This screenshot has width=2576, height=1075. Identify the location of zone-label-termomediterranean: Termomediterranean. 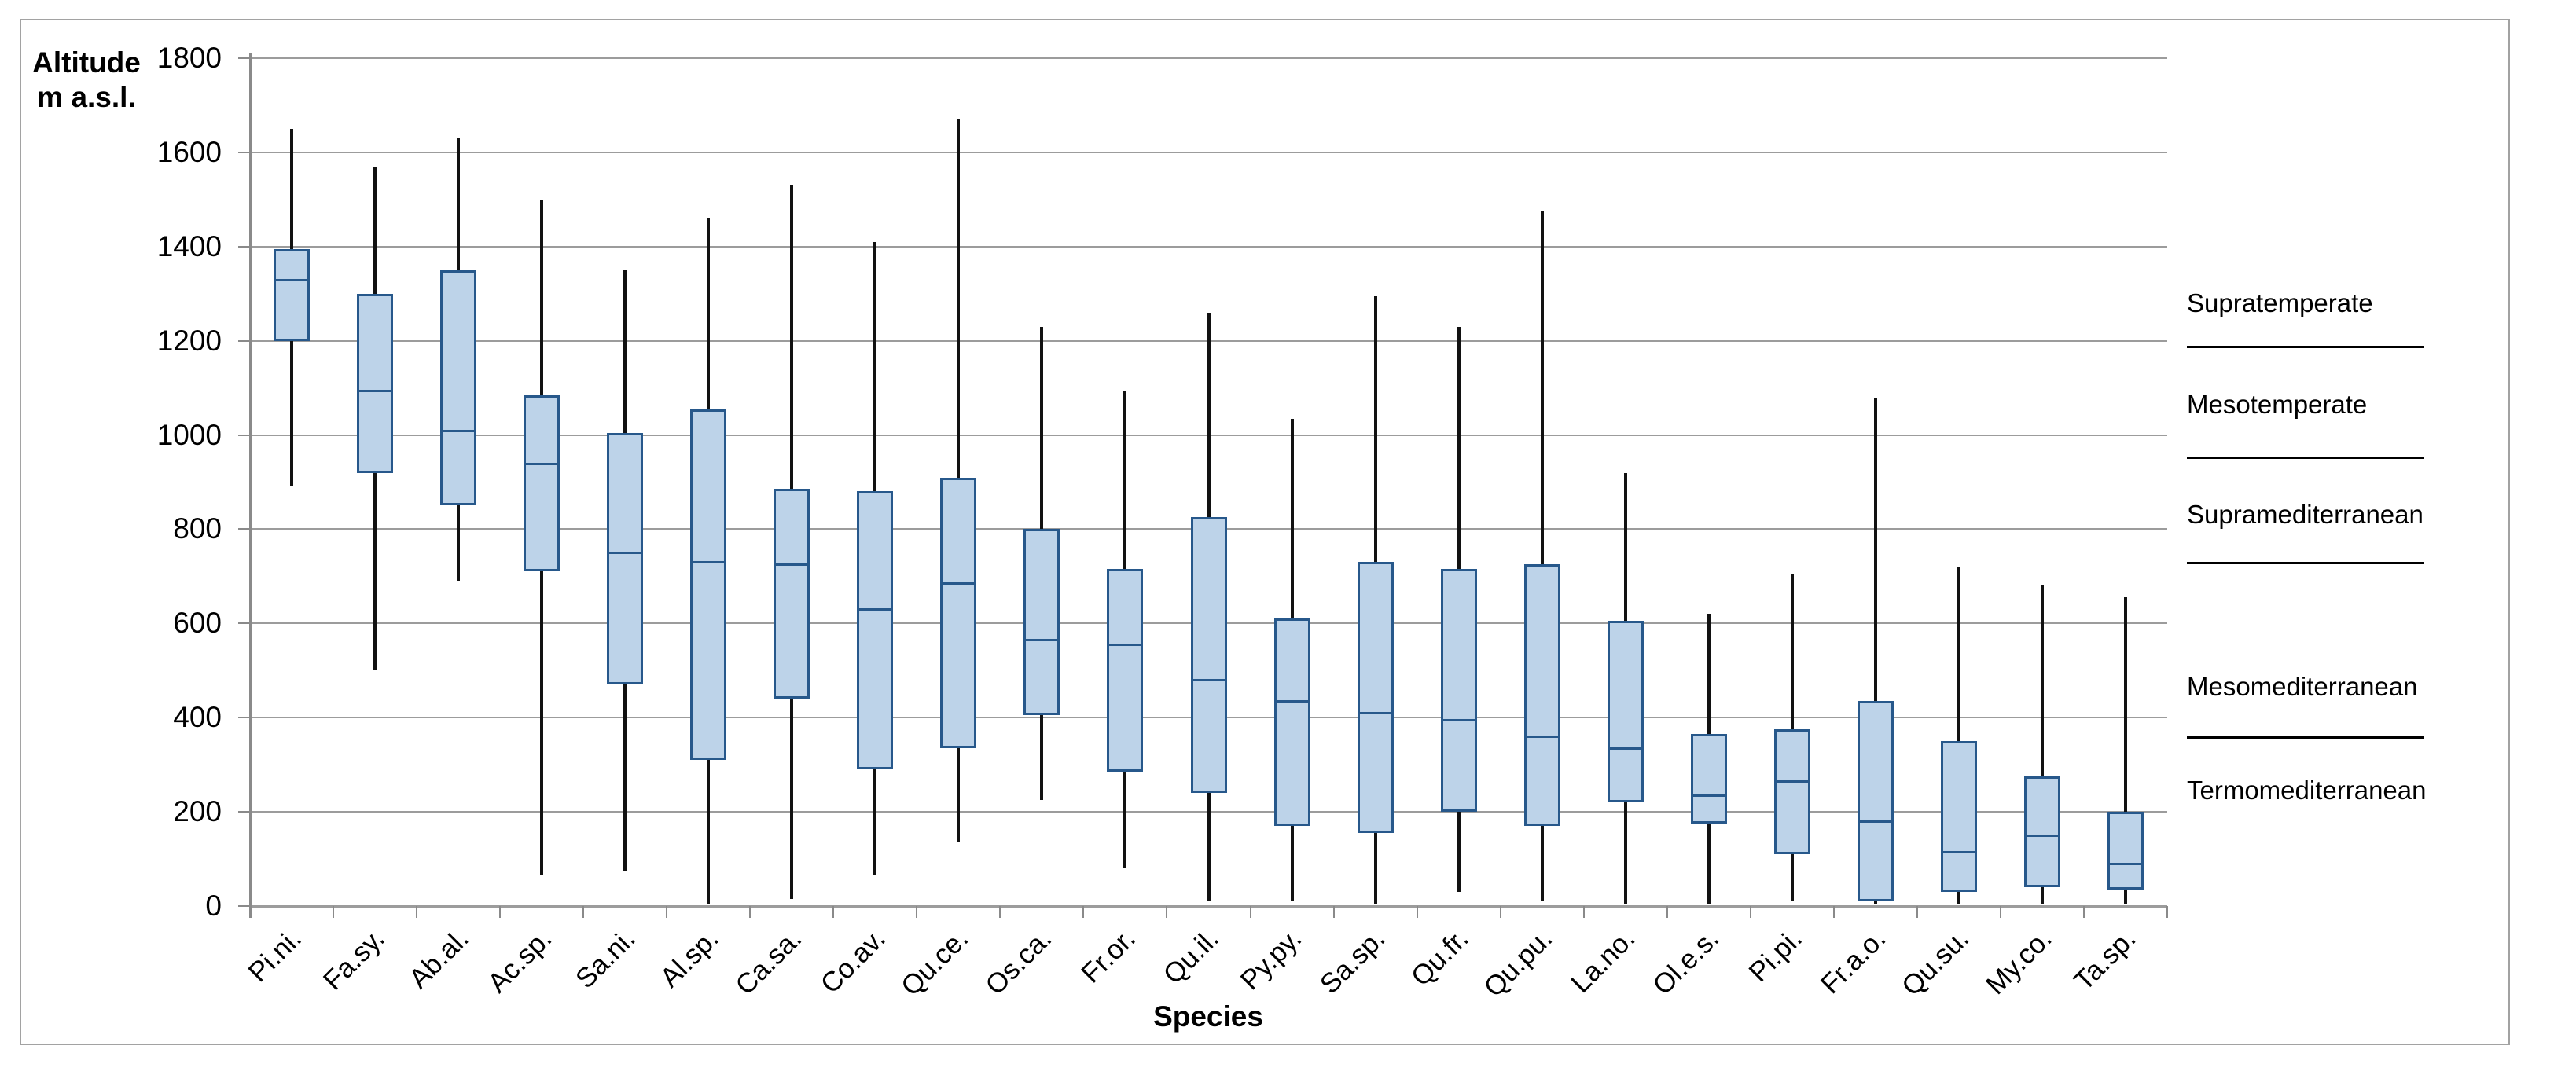
(2307, 790).